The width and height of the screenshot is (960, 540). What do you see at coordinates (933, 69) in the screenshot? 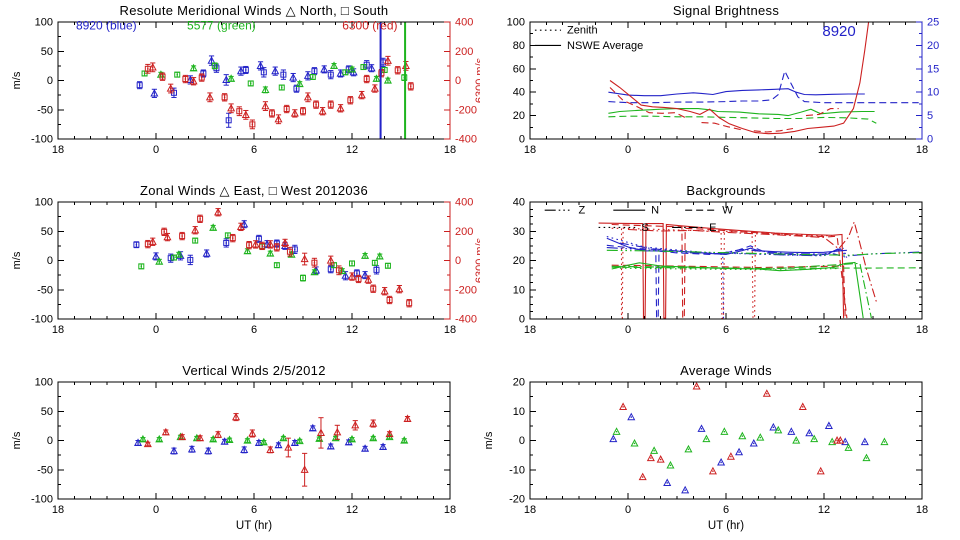
I see `svg-text: 15` at bounding box center [933, 69].